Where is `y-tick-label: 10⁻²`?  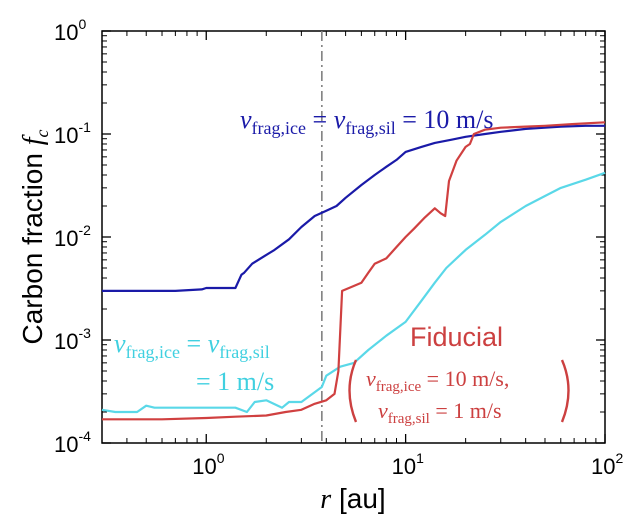 y-tick-label: 10⁻² is located at coordinates (72, 236).